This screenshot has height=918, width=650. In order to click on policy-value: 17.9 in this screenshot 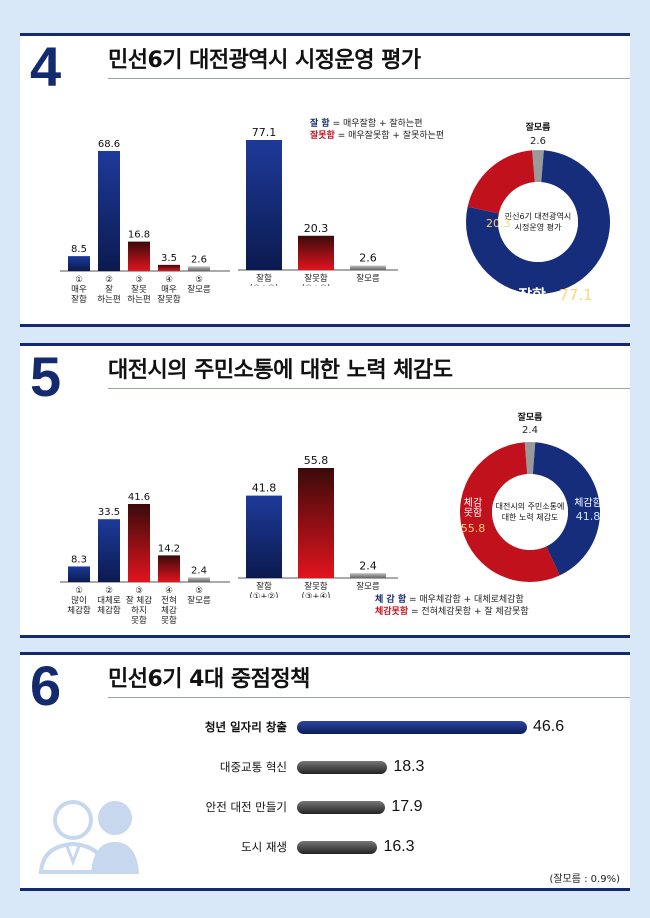, I will do `click(407, 806)`.